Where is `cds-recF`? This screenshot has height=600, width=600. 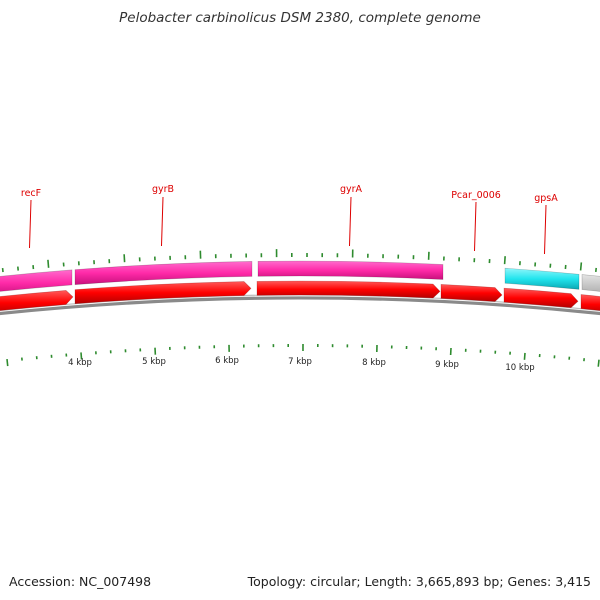 cds-recF is located at coordinates (37, 300).